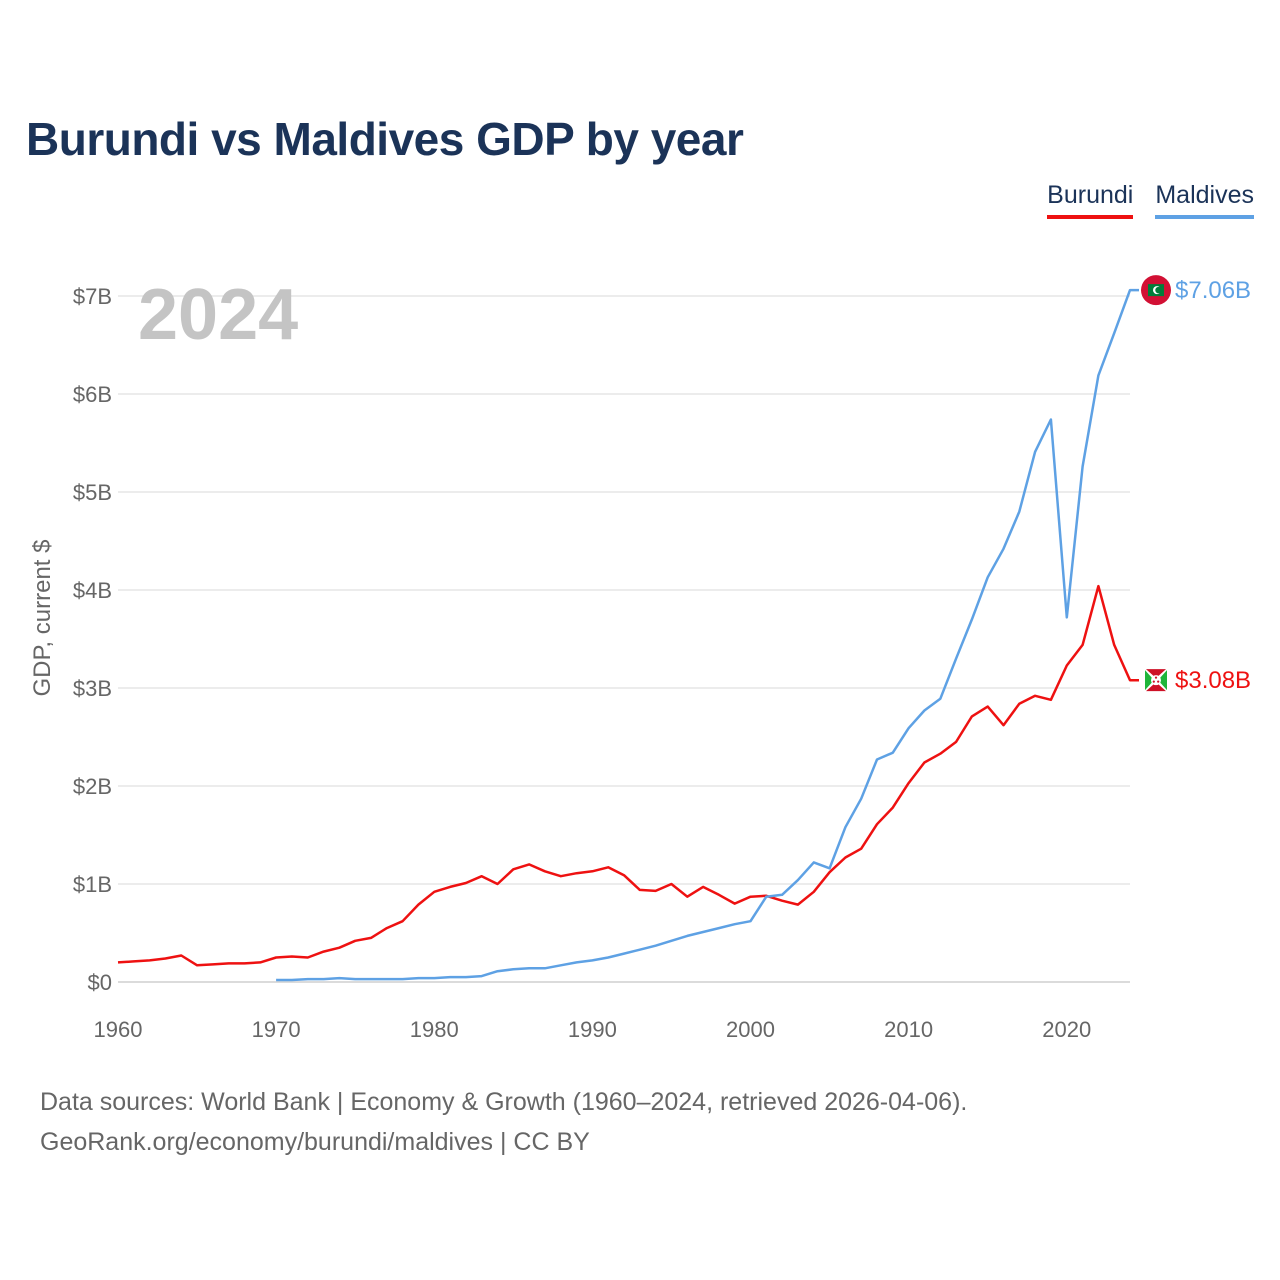  What do you see at coordinates (1213, 290) in the screenshot?
I see `end-value-label-maldives: $7.06B` at bounding box center [1213, 290].